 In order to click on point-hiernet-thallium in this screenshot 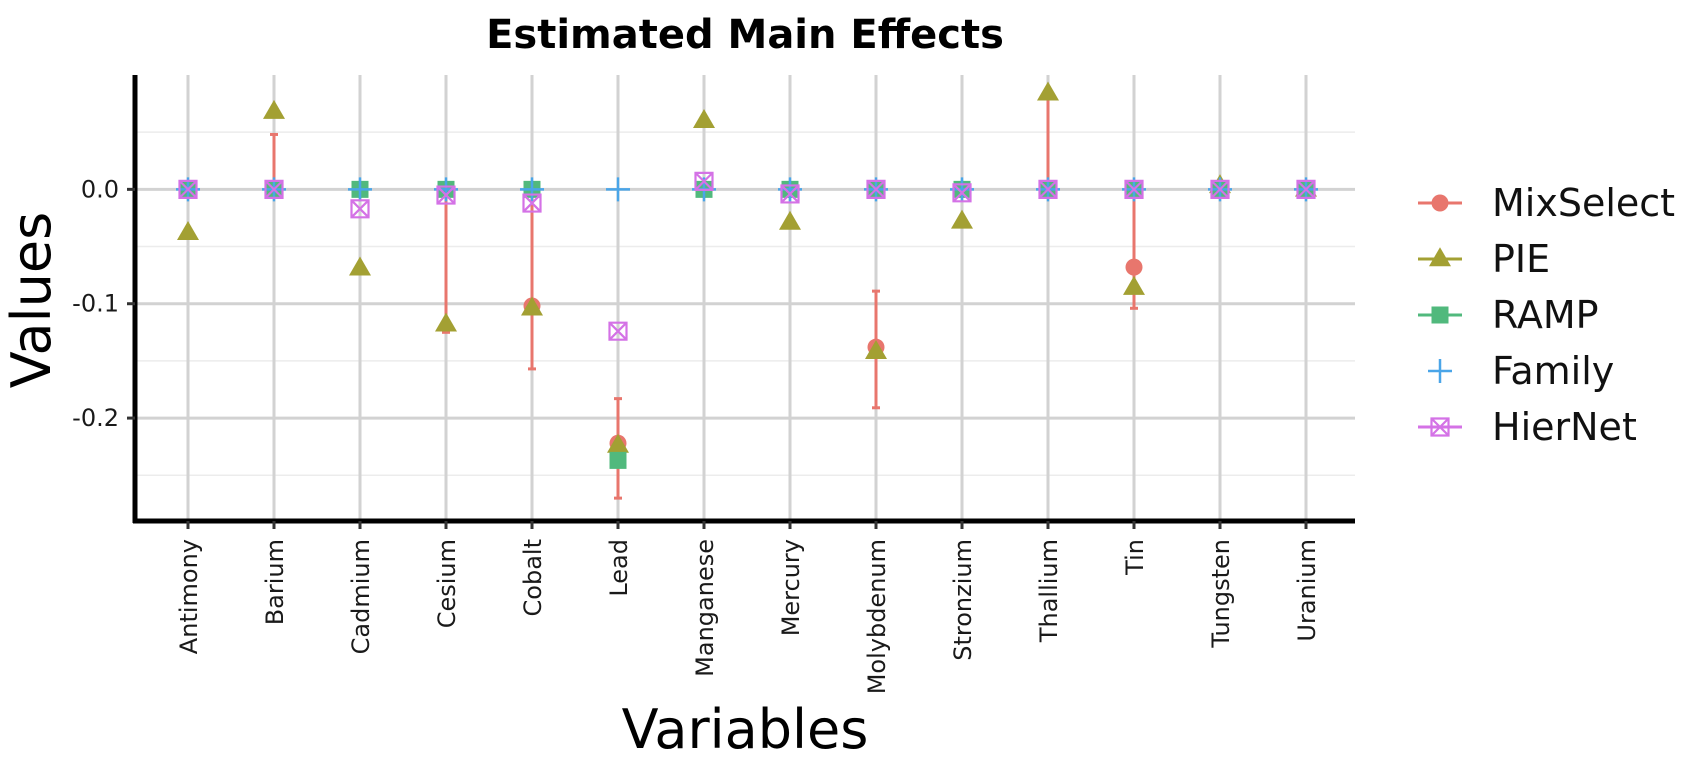, I will do `click(1048, 189)`.